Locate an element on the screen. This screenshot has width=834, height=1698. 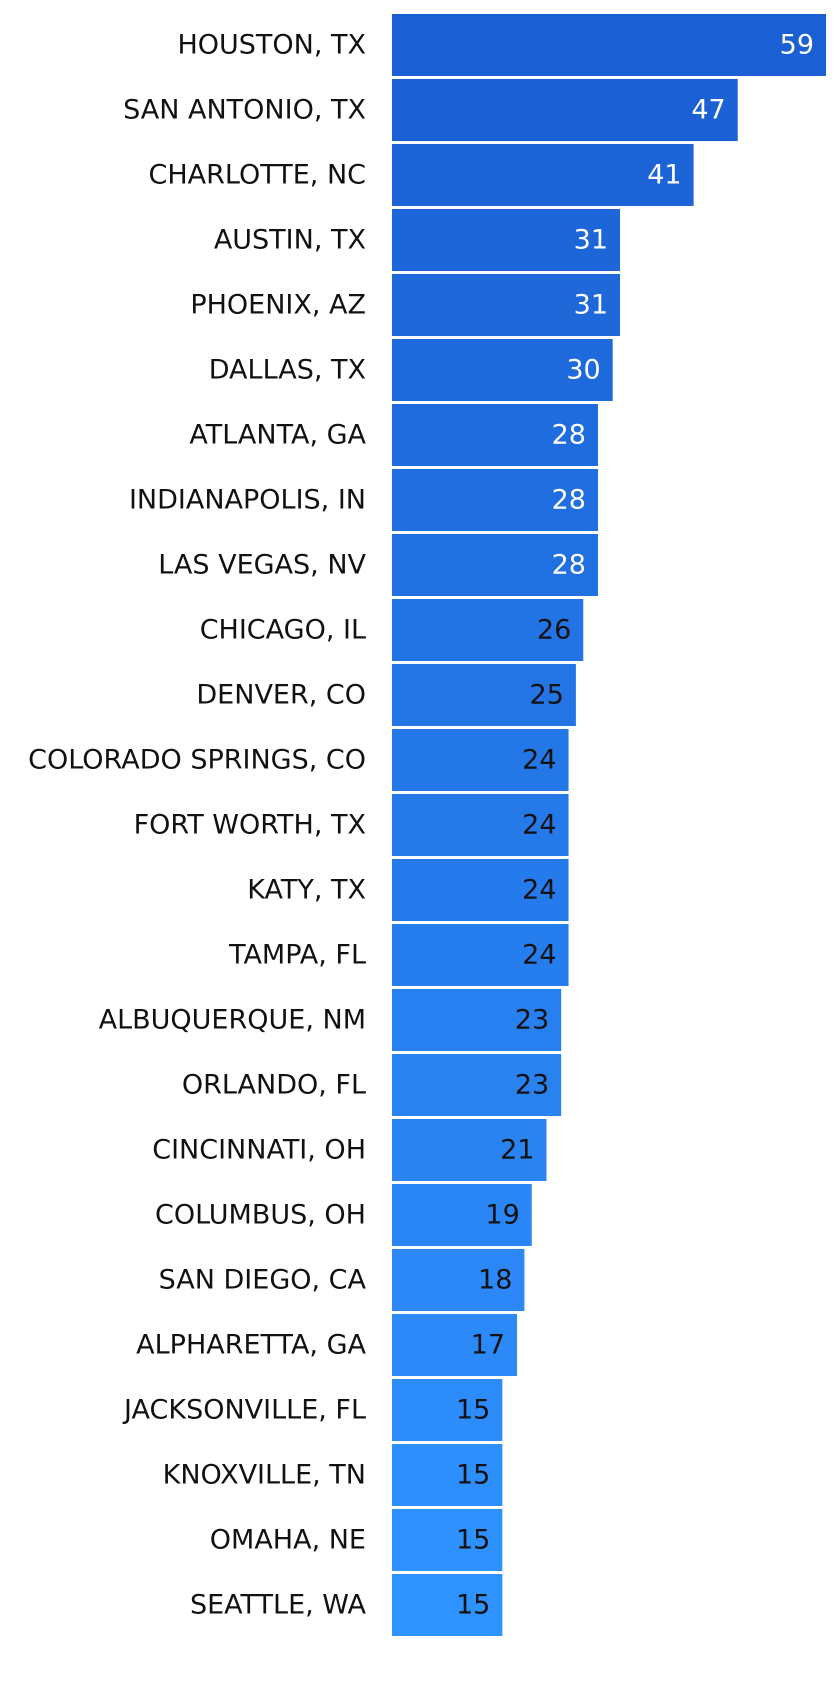
category-label: PHOENIX, AZ is located at coordinates (278, 305).